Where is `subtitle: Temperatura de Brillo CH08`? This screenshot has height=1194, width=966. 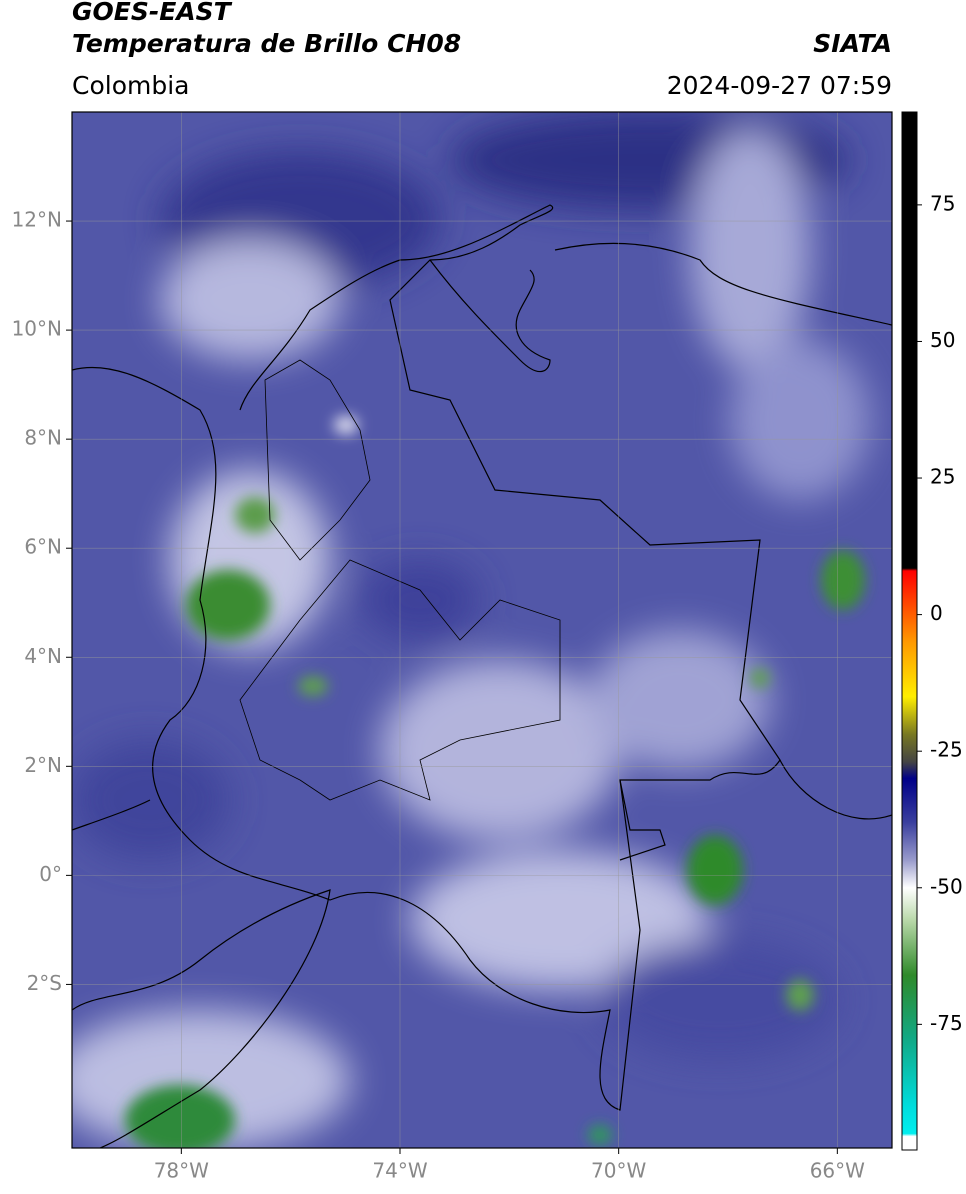
subtitle: Temperatura de Brillo CH08 is located at coordinates (266, 43).